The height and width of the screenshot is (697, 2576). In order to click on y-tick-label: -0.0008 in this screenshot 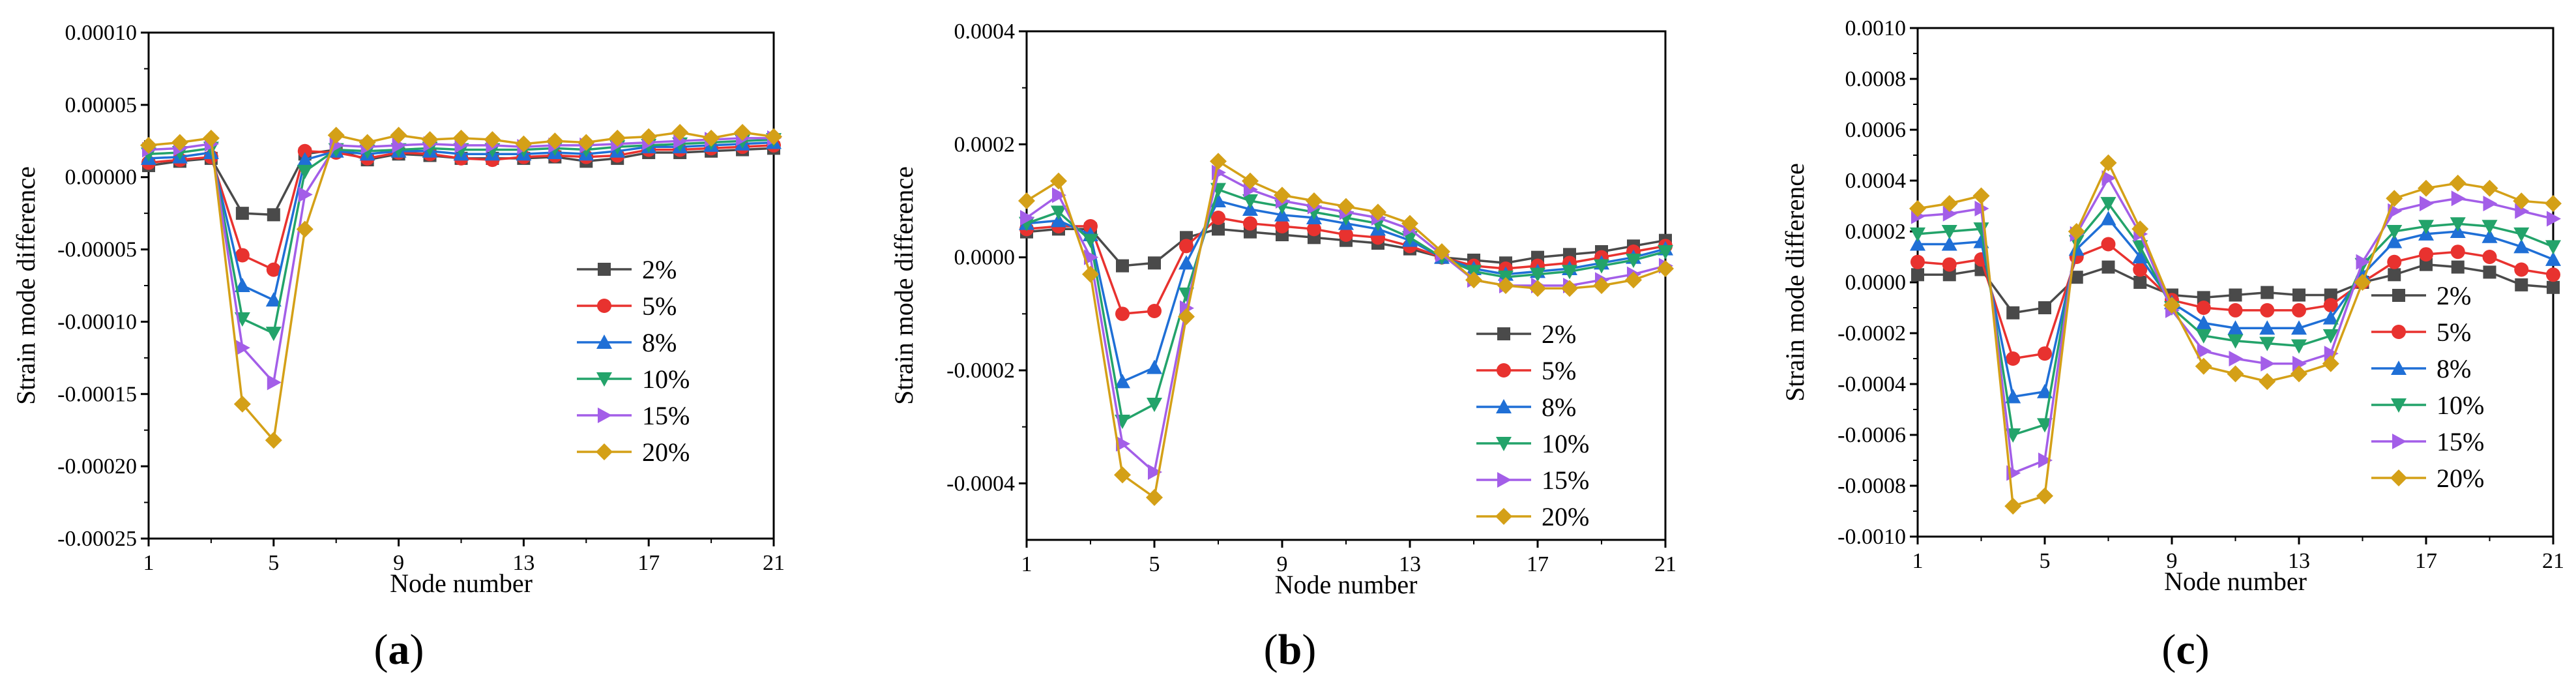, I will do `click(1871, 486)`.